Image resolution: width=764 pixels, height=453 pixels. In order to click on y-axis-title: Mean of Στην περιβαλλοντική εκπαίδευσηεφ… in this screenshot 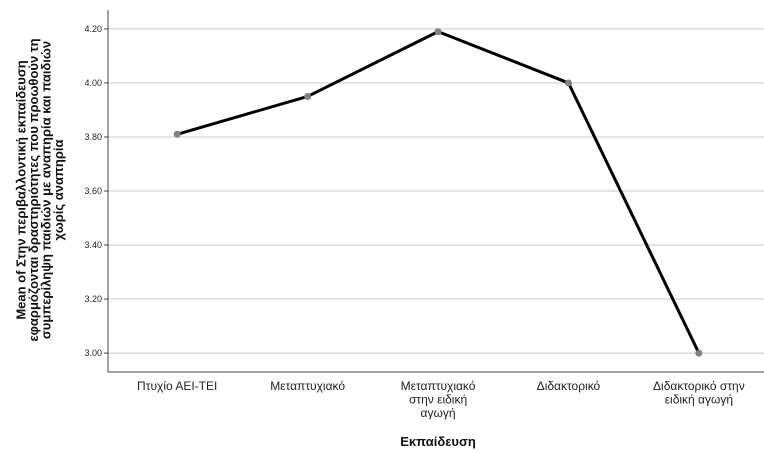, I will do `click(39, 189)`.